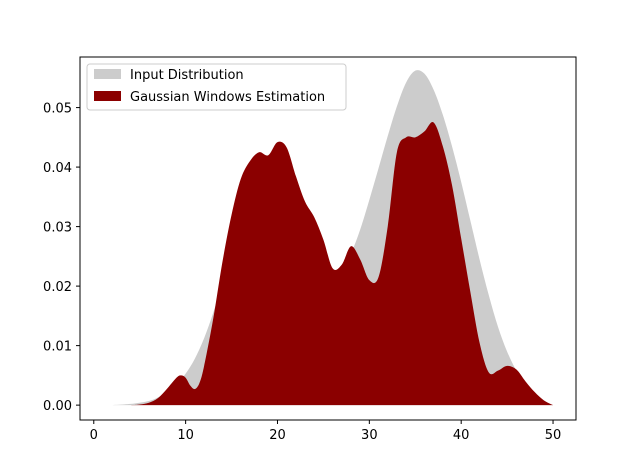 The height and width of the screenshot is (472, 640). Describe the element at coordinates (94, 435) in the screenshot. I see `x-tick-label: 0` at that location.